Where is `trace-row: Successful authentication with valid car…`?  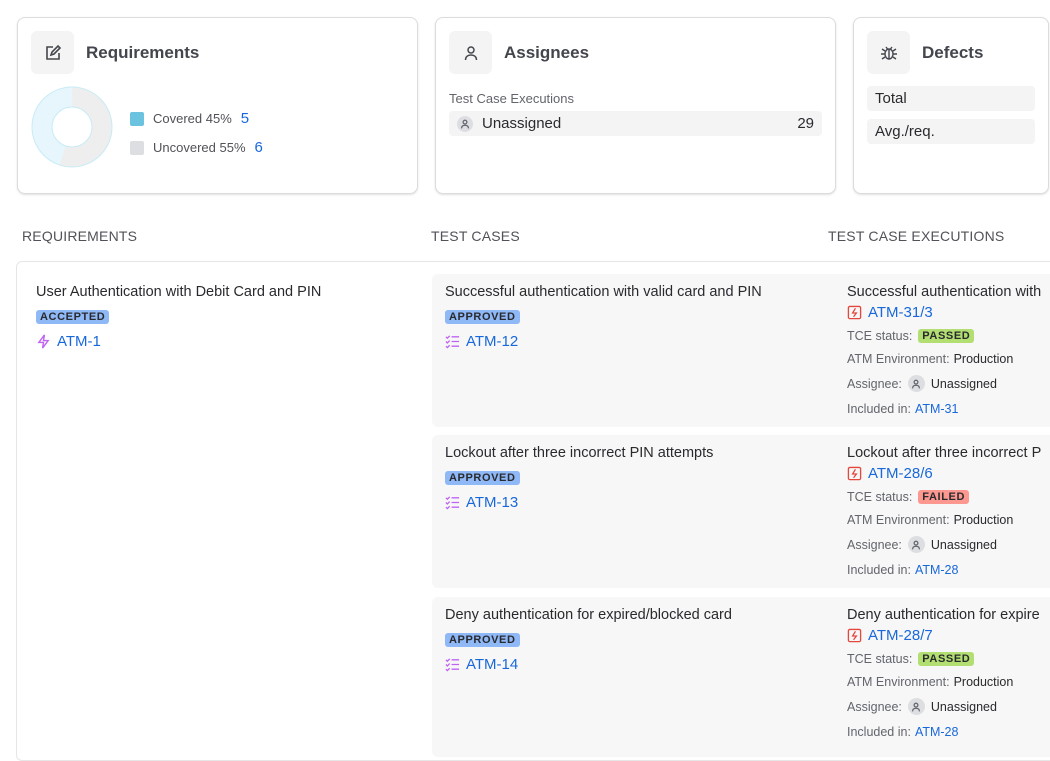
trace-row: Successful authentication with valid car… is located at coordinates (741, 350).